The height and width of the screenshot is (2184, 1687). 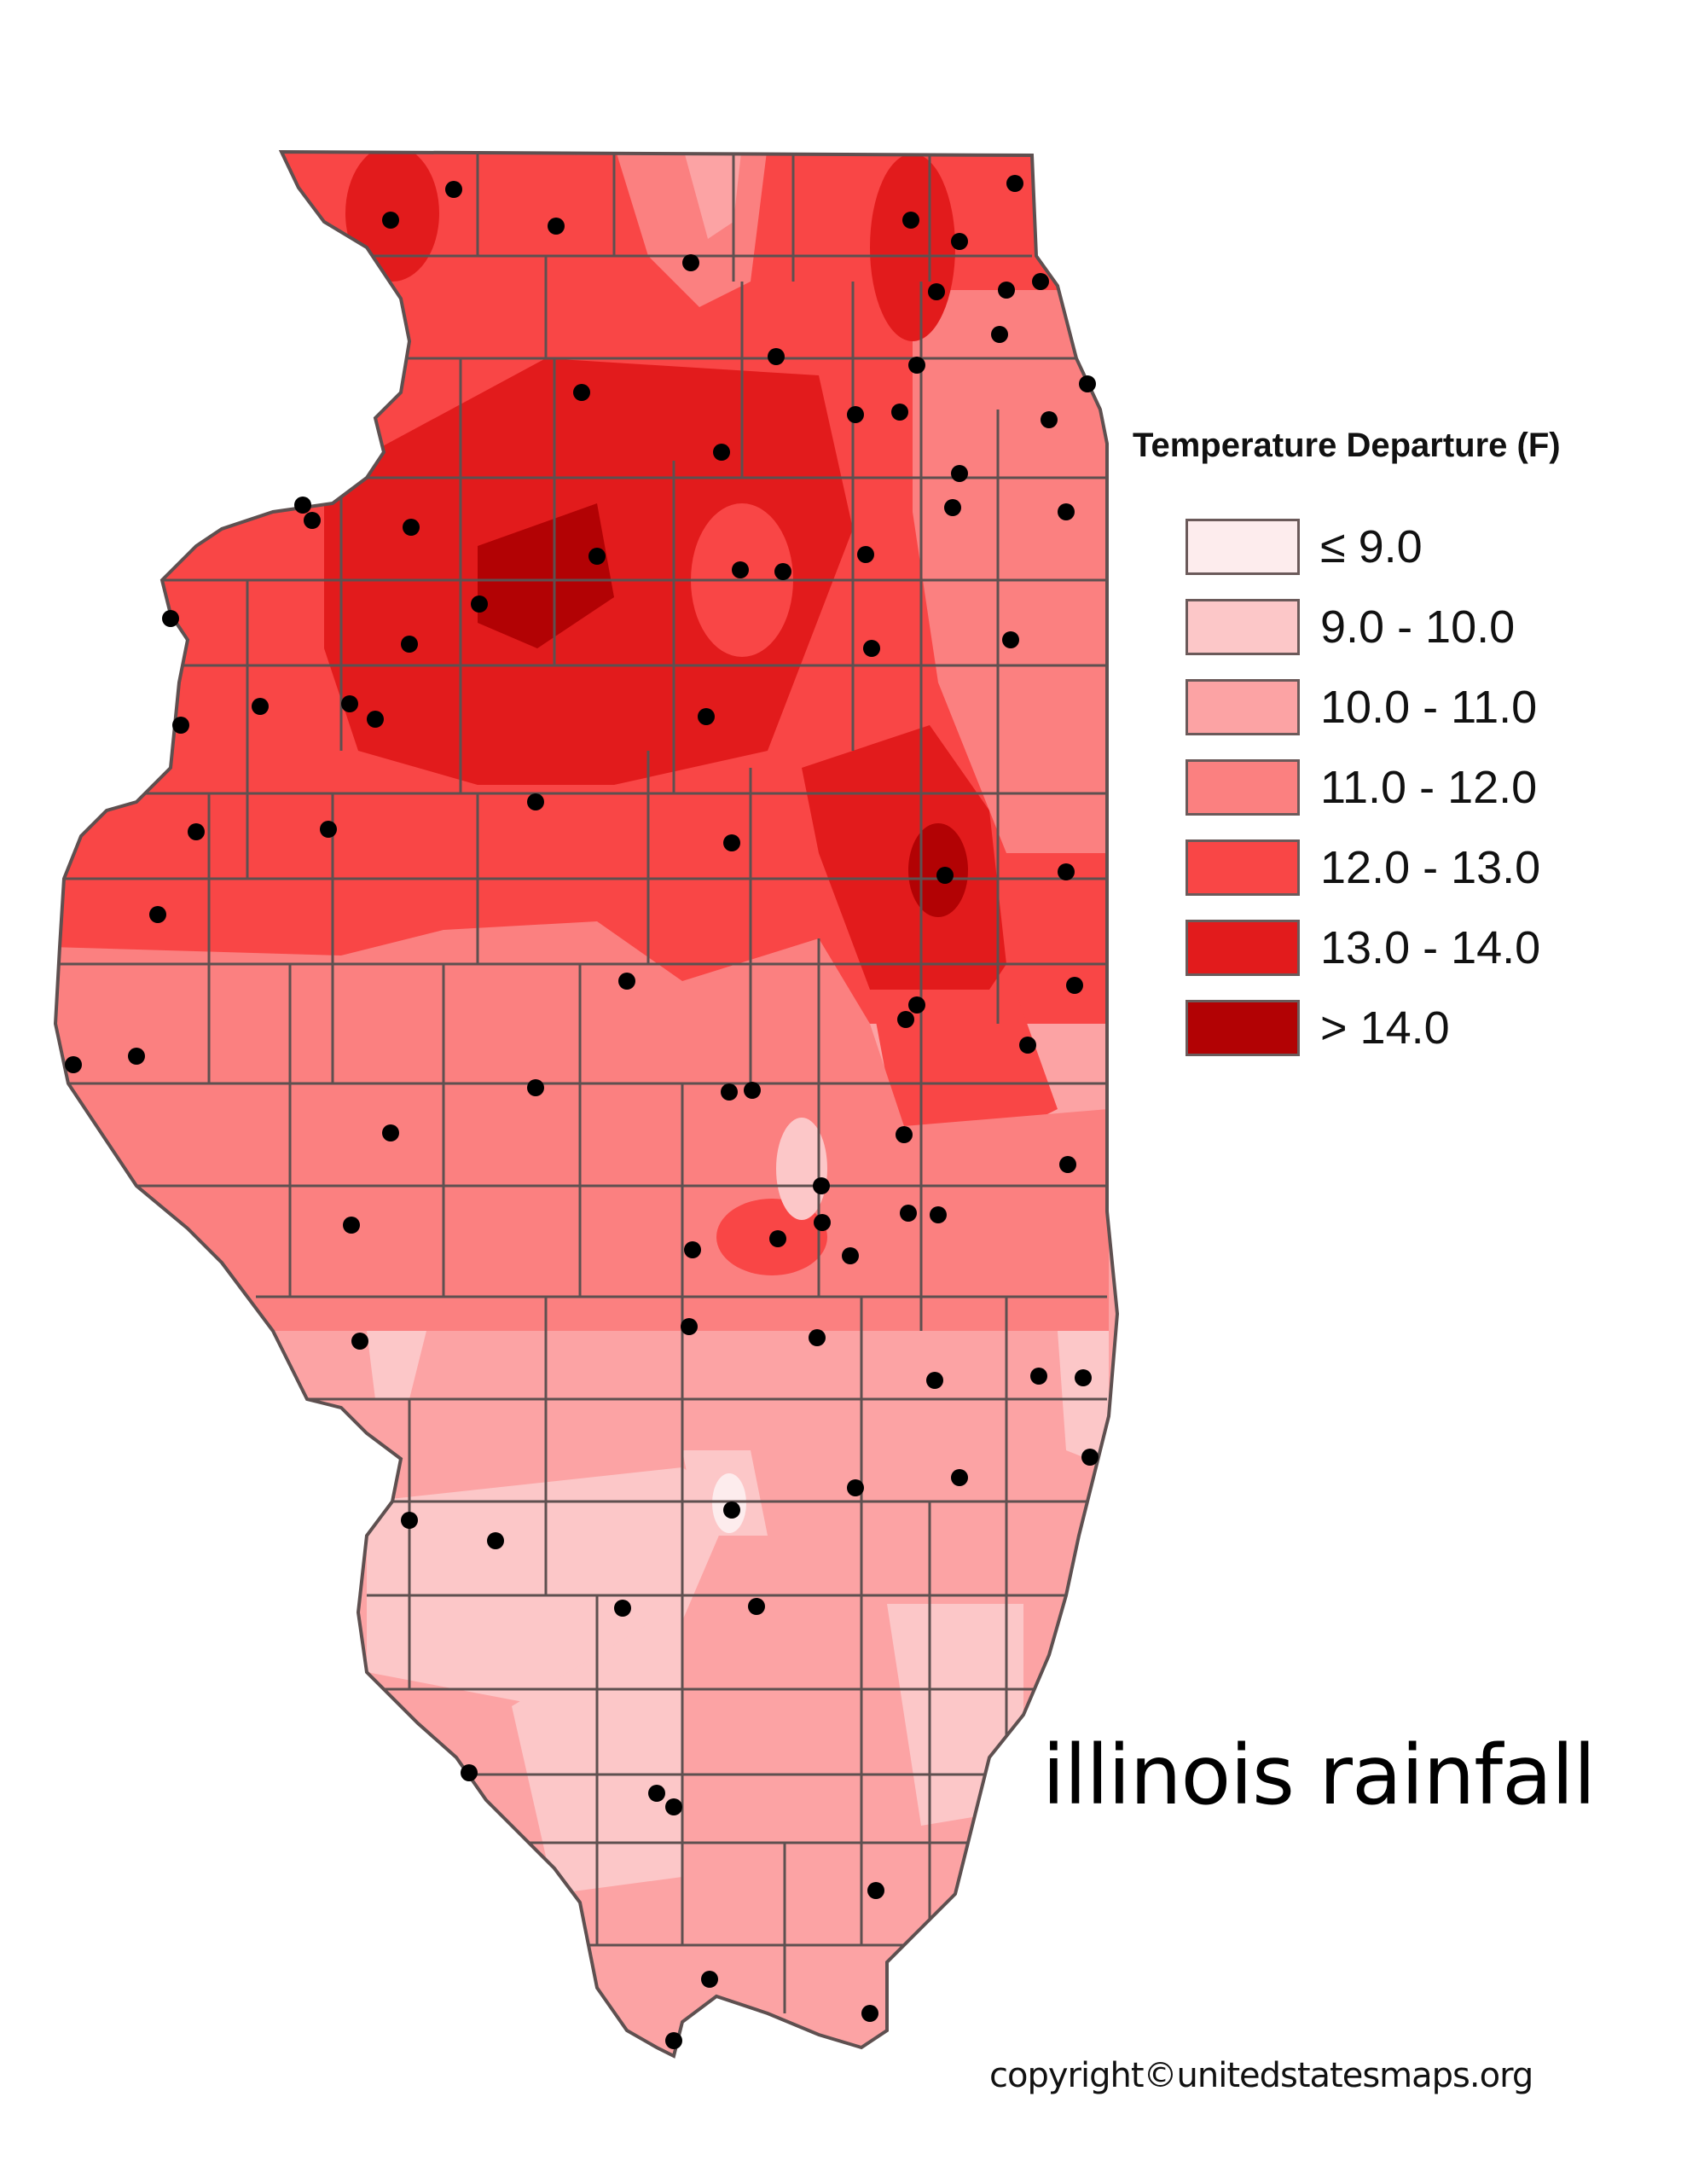 What do you see at coordinates (1429, 707) in the screenshot?
I see `legend-label: 10.0 - 11.0` at bounding box center [1429, 707].